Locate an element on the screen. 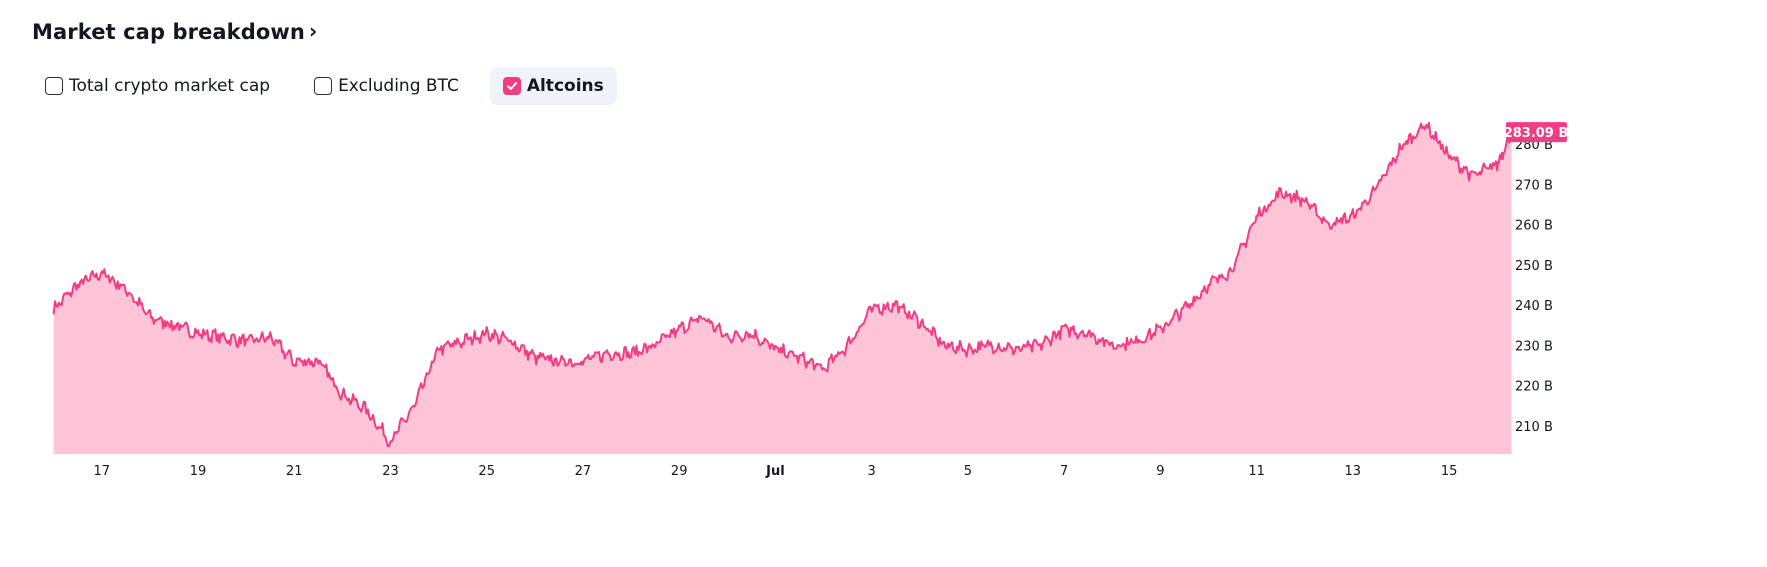  x-tick-label: 7 is located at coordinates (1064, 471).